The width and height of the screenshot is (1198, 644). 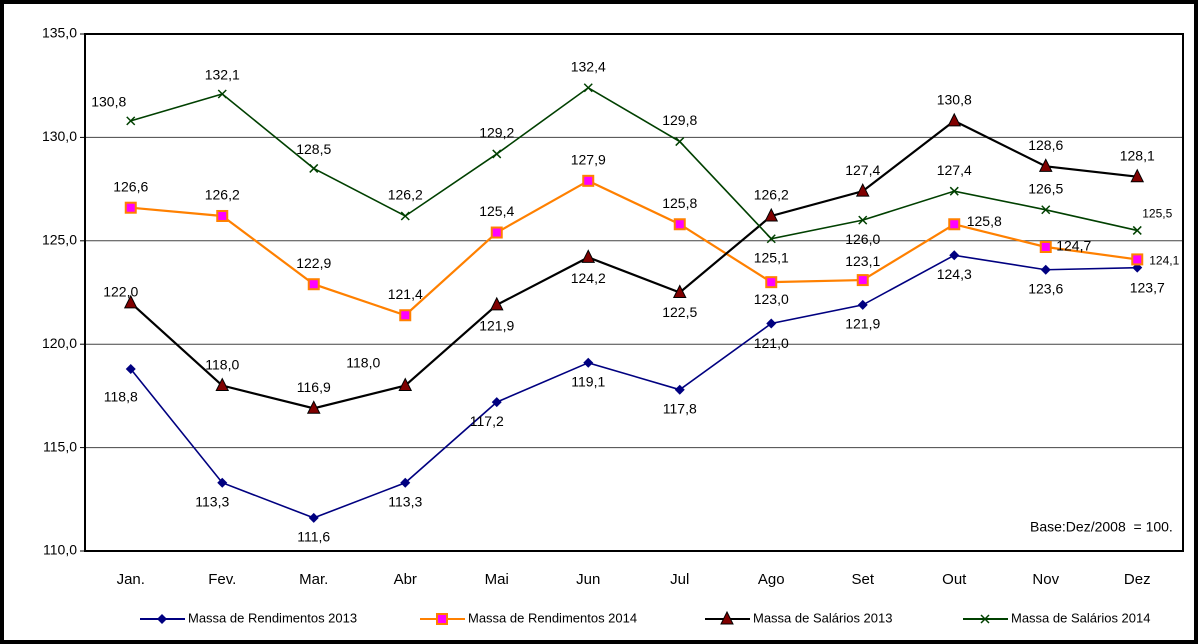 I want to click on data-label: 123,1, so click(x=862, y=261).